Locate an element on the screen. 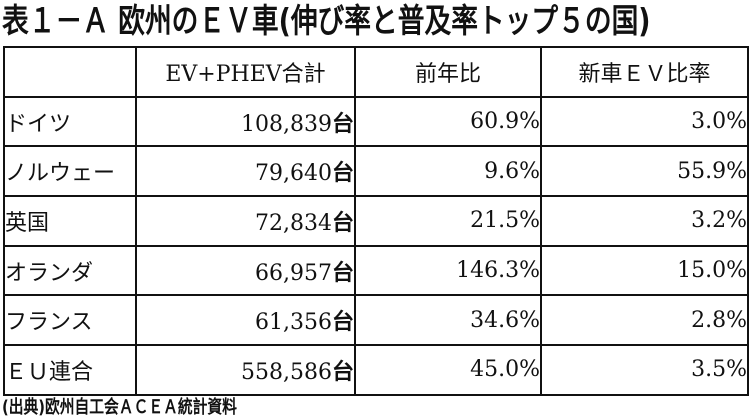  table-row: ＥＵ連合 558,586台 45.0% 3.5% is located at coordinates (376, 370).